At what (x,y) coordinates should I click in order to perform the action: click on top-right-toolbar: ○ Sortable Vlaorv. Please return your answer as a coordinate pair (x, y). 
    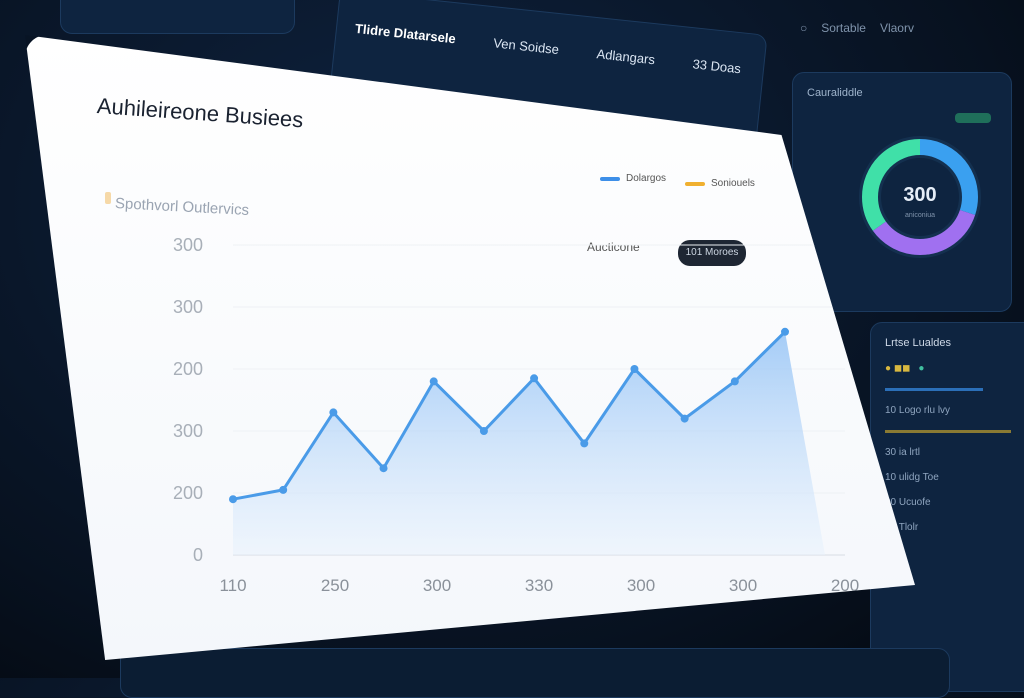
    Looking at the image, I should click on (890, 27).